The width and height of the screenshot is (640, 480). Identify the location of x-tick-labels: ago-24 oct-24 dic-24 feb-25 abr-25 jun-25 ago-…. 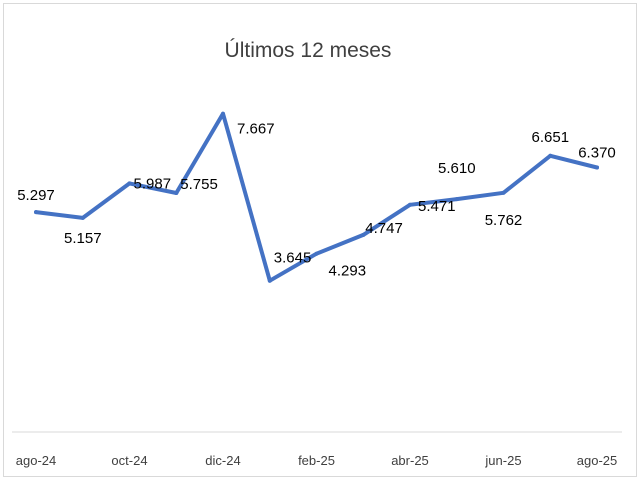
(316, 460).